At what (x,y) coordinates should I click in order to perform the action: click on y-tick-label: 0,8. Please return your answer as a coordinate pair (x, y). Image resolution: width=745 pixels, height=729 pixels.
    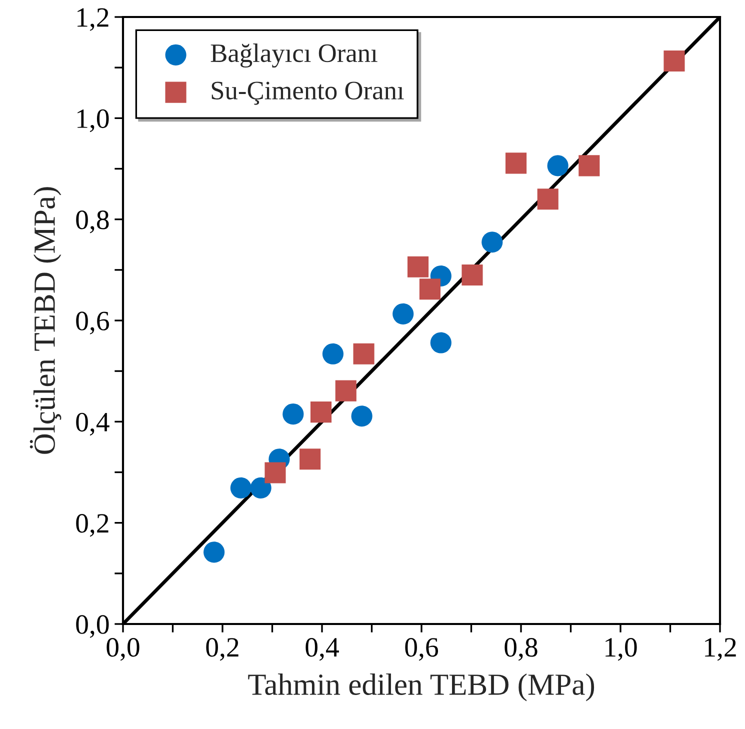
    Looking at the image, I should click on (92, 222).